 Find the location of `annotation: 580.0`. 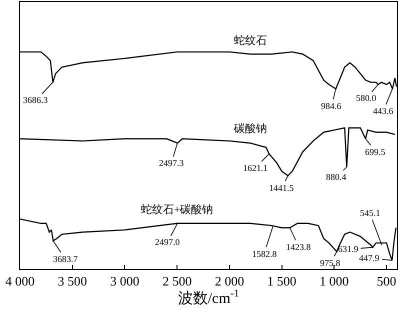

annotation: 580.0 is located at coordinates (366, 98).